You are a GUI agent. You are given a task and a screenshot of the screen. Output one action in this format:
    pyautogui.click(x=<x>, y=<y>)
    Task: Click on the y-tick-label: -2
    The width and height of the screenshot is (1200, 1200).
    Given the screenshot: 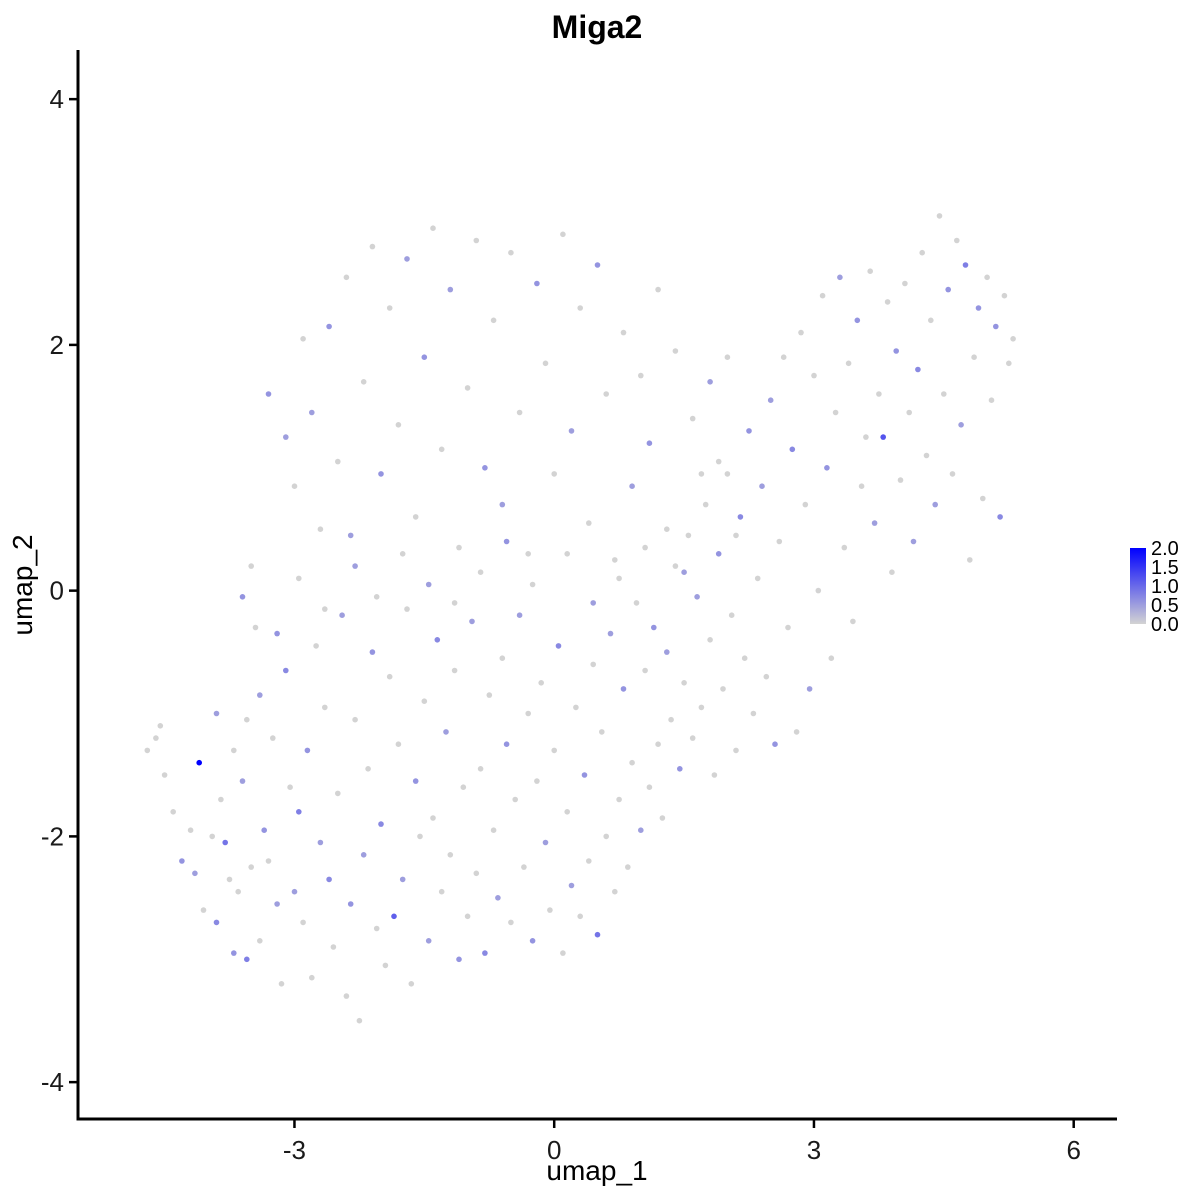 What is the action you would take?
    pyautogui.click(x=52, y=836)
    